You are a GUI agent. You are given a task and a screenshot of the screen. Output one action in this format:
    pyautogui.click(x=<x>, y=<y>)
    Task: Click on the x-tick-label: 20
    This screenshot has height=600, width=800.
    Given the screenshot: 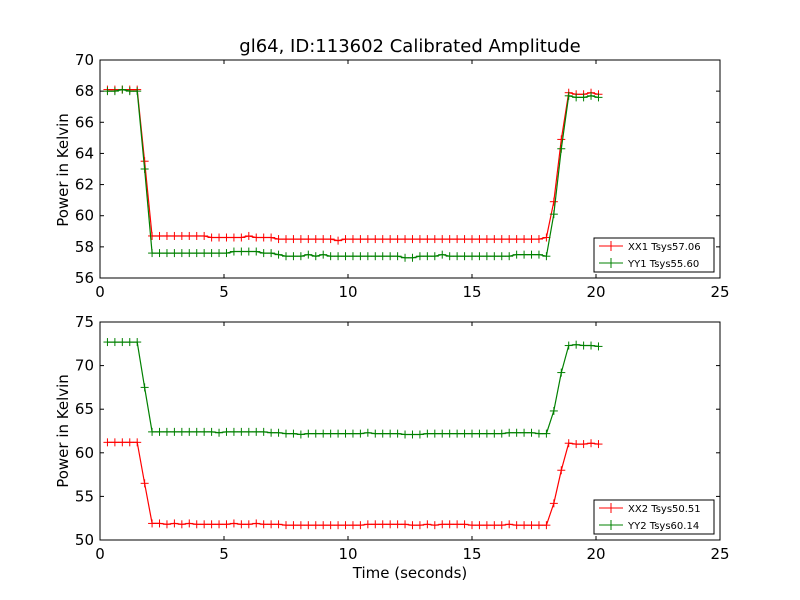 What is the action you would take?
    pyautogui.click(x=595, y=554)
    